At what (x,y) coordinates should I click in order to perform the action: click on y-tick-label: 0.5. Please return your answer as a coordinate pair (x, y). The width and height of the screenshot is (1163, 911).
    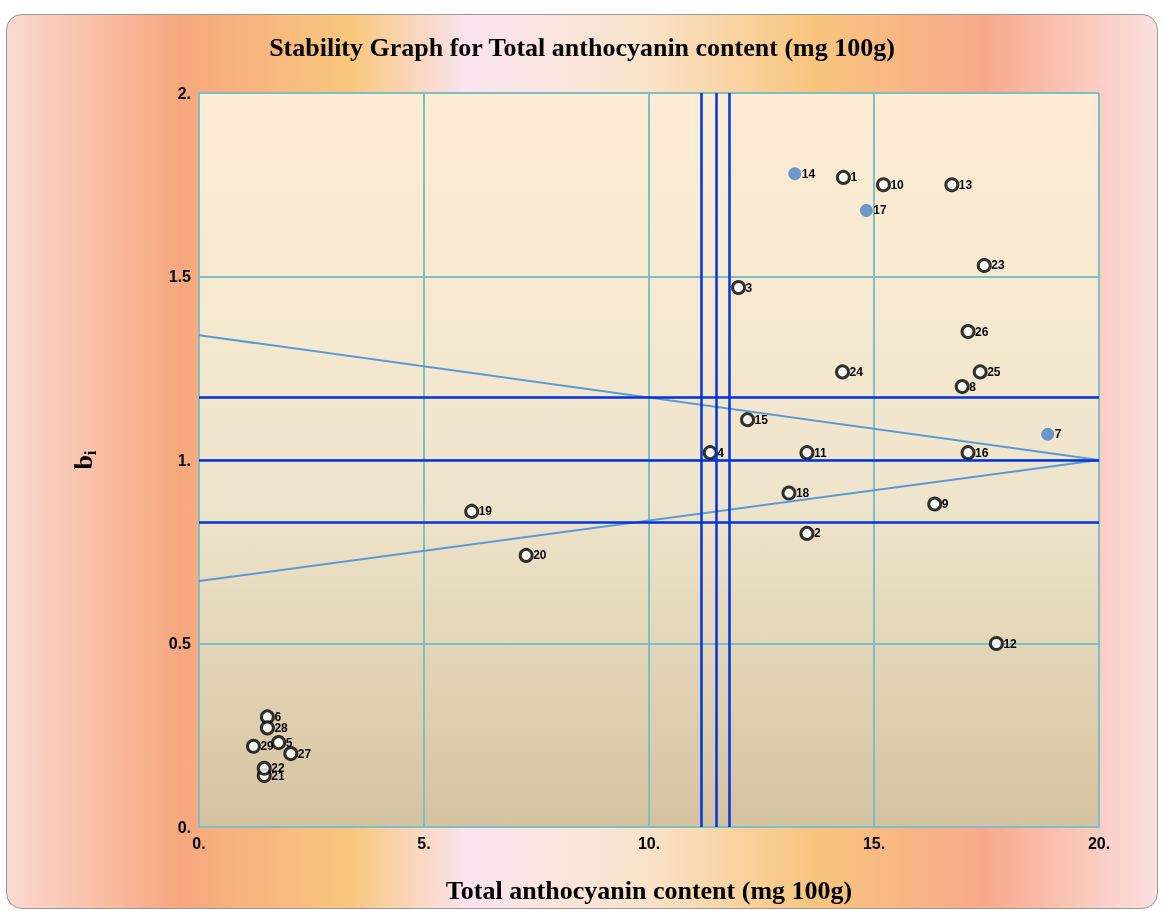
    Looking at the image, I should click on (180, 643).